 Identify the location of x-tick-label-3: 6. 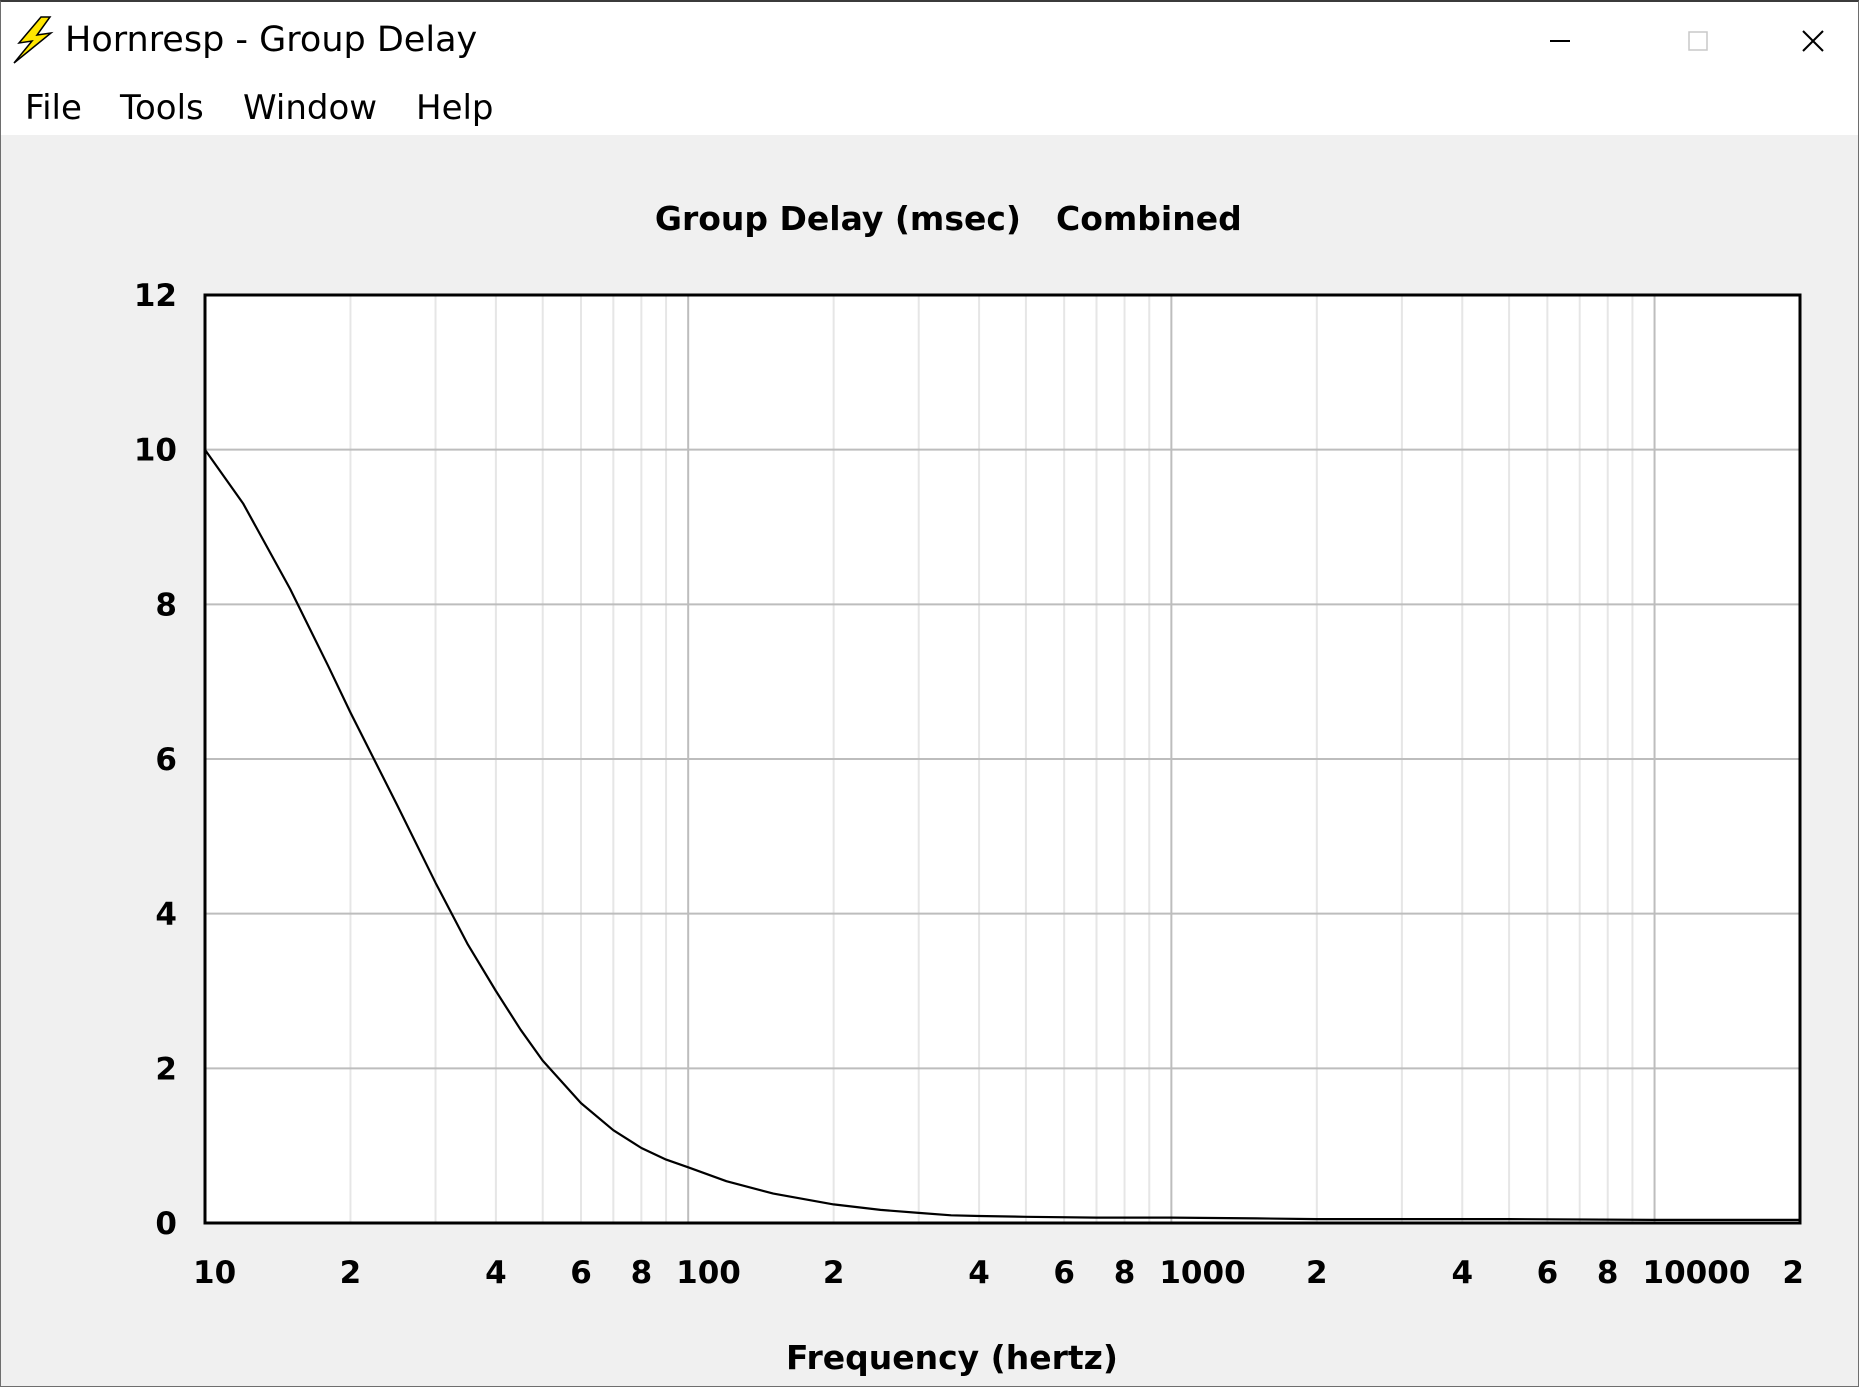
(581, 1273).